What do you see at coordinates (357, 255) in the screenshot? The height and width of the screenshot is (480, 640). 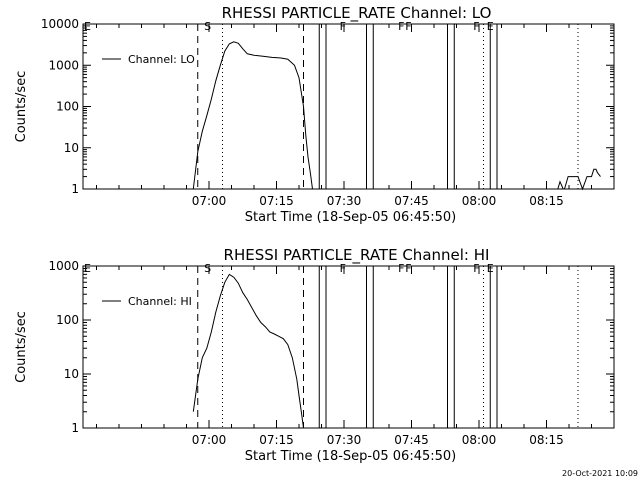 I see `chart-title: RHESSI PARTICLE_RATE Channel: HI` at bounding box center [357, 255].